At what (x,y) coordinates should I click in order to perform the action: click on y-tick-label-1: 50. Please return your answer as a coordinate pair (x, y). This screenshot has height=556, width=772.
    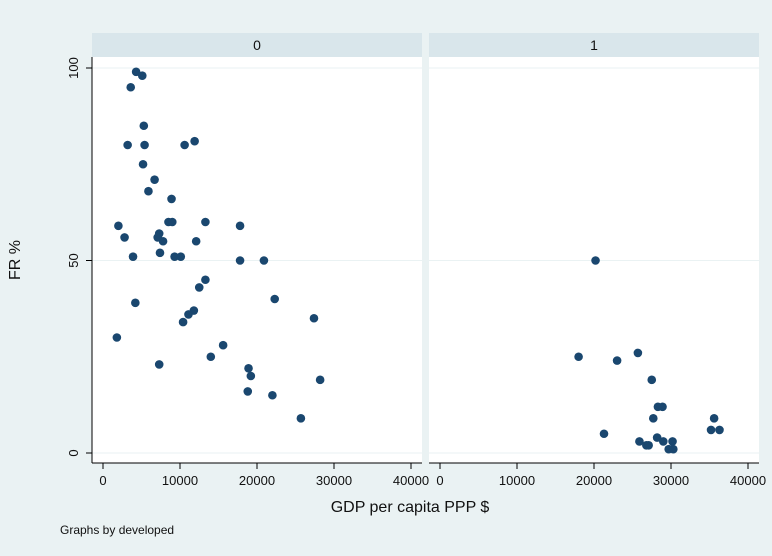
    Looking at the image, I should click on (73, 260).